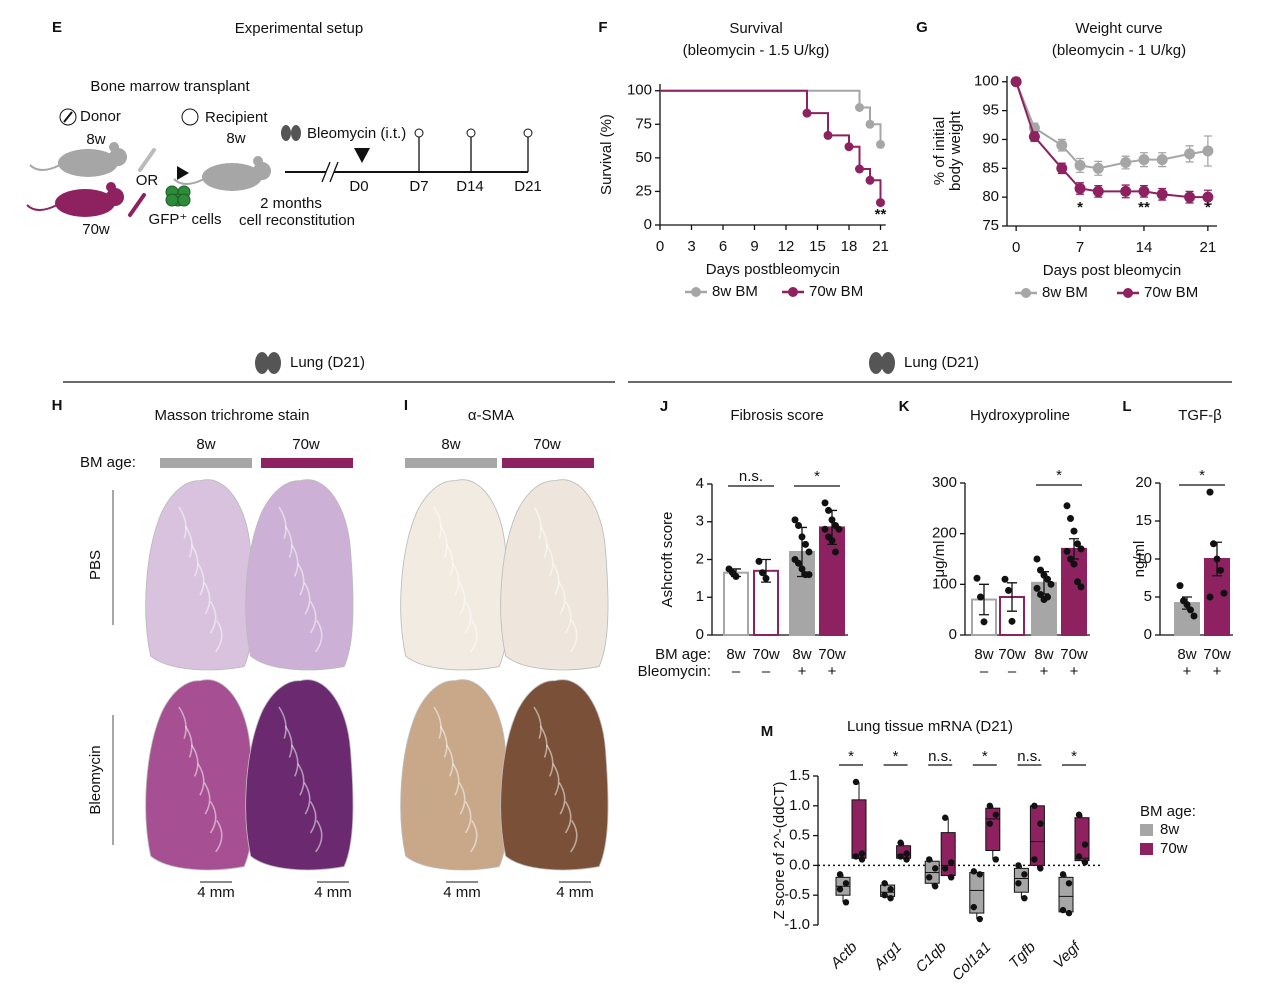 This screenshot has height=990, width=1272. What do you see at coordinates (1111, 140) in the screenshot?
I see `weight-line` at bounding box center [1111, 140].